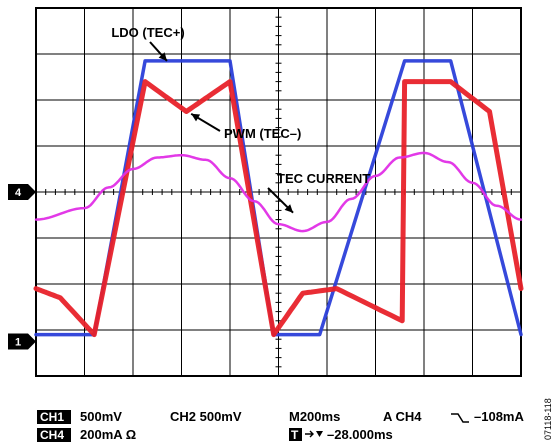 This screenshot has width=555, height=446. What do you see at coordinates (22, 267) in the screenshot?
I see `channel-markers: 41` at bounding box center [22, 267].